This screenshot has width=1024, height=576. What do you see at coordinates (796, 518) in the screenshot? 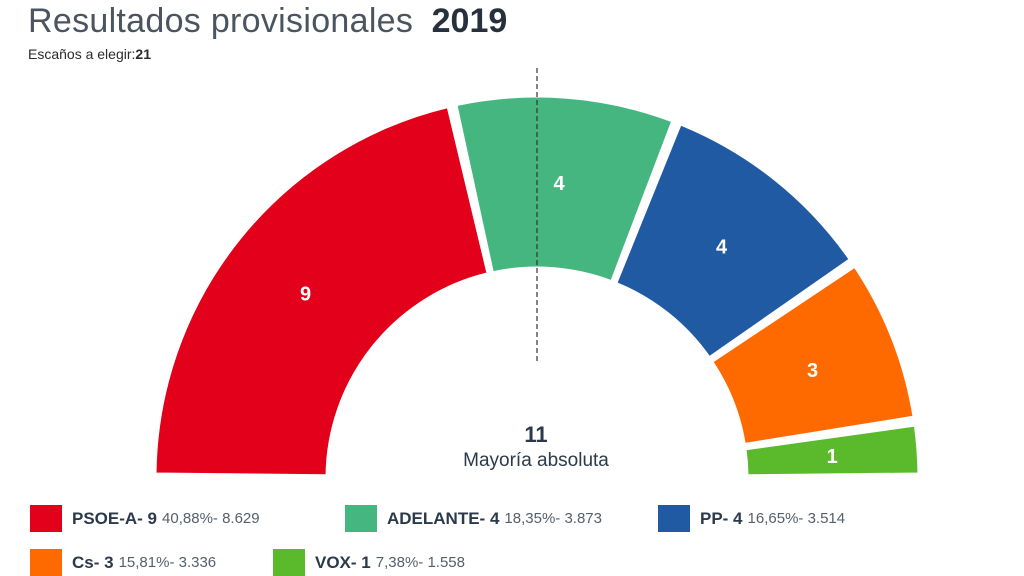
I see `legend-stats-pp: 16,65%- 3.514` at bounding box center [796, 518].